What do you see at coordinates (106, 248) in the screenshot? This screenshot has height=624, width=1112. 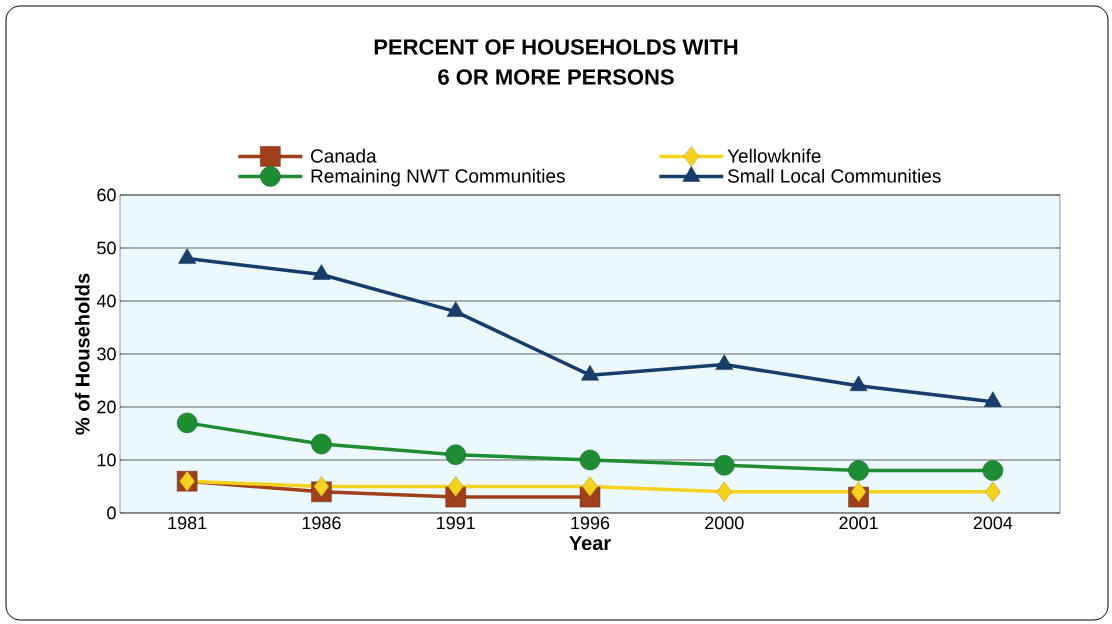 I see `y-tick-label: 50` at bounding box center [106, 248].